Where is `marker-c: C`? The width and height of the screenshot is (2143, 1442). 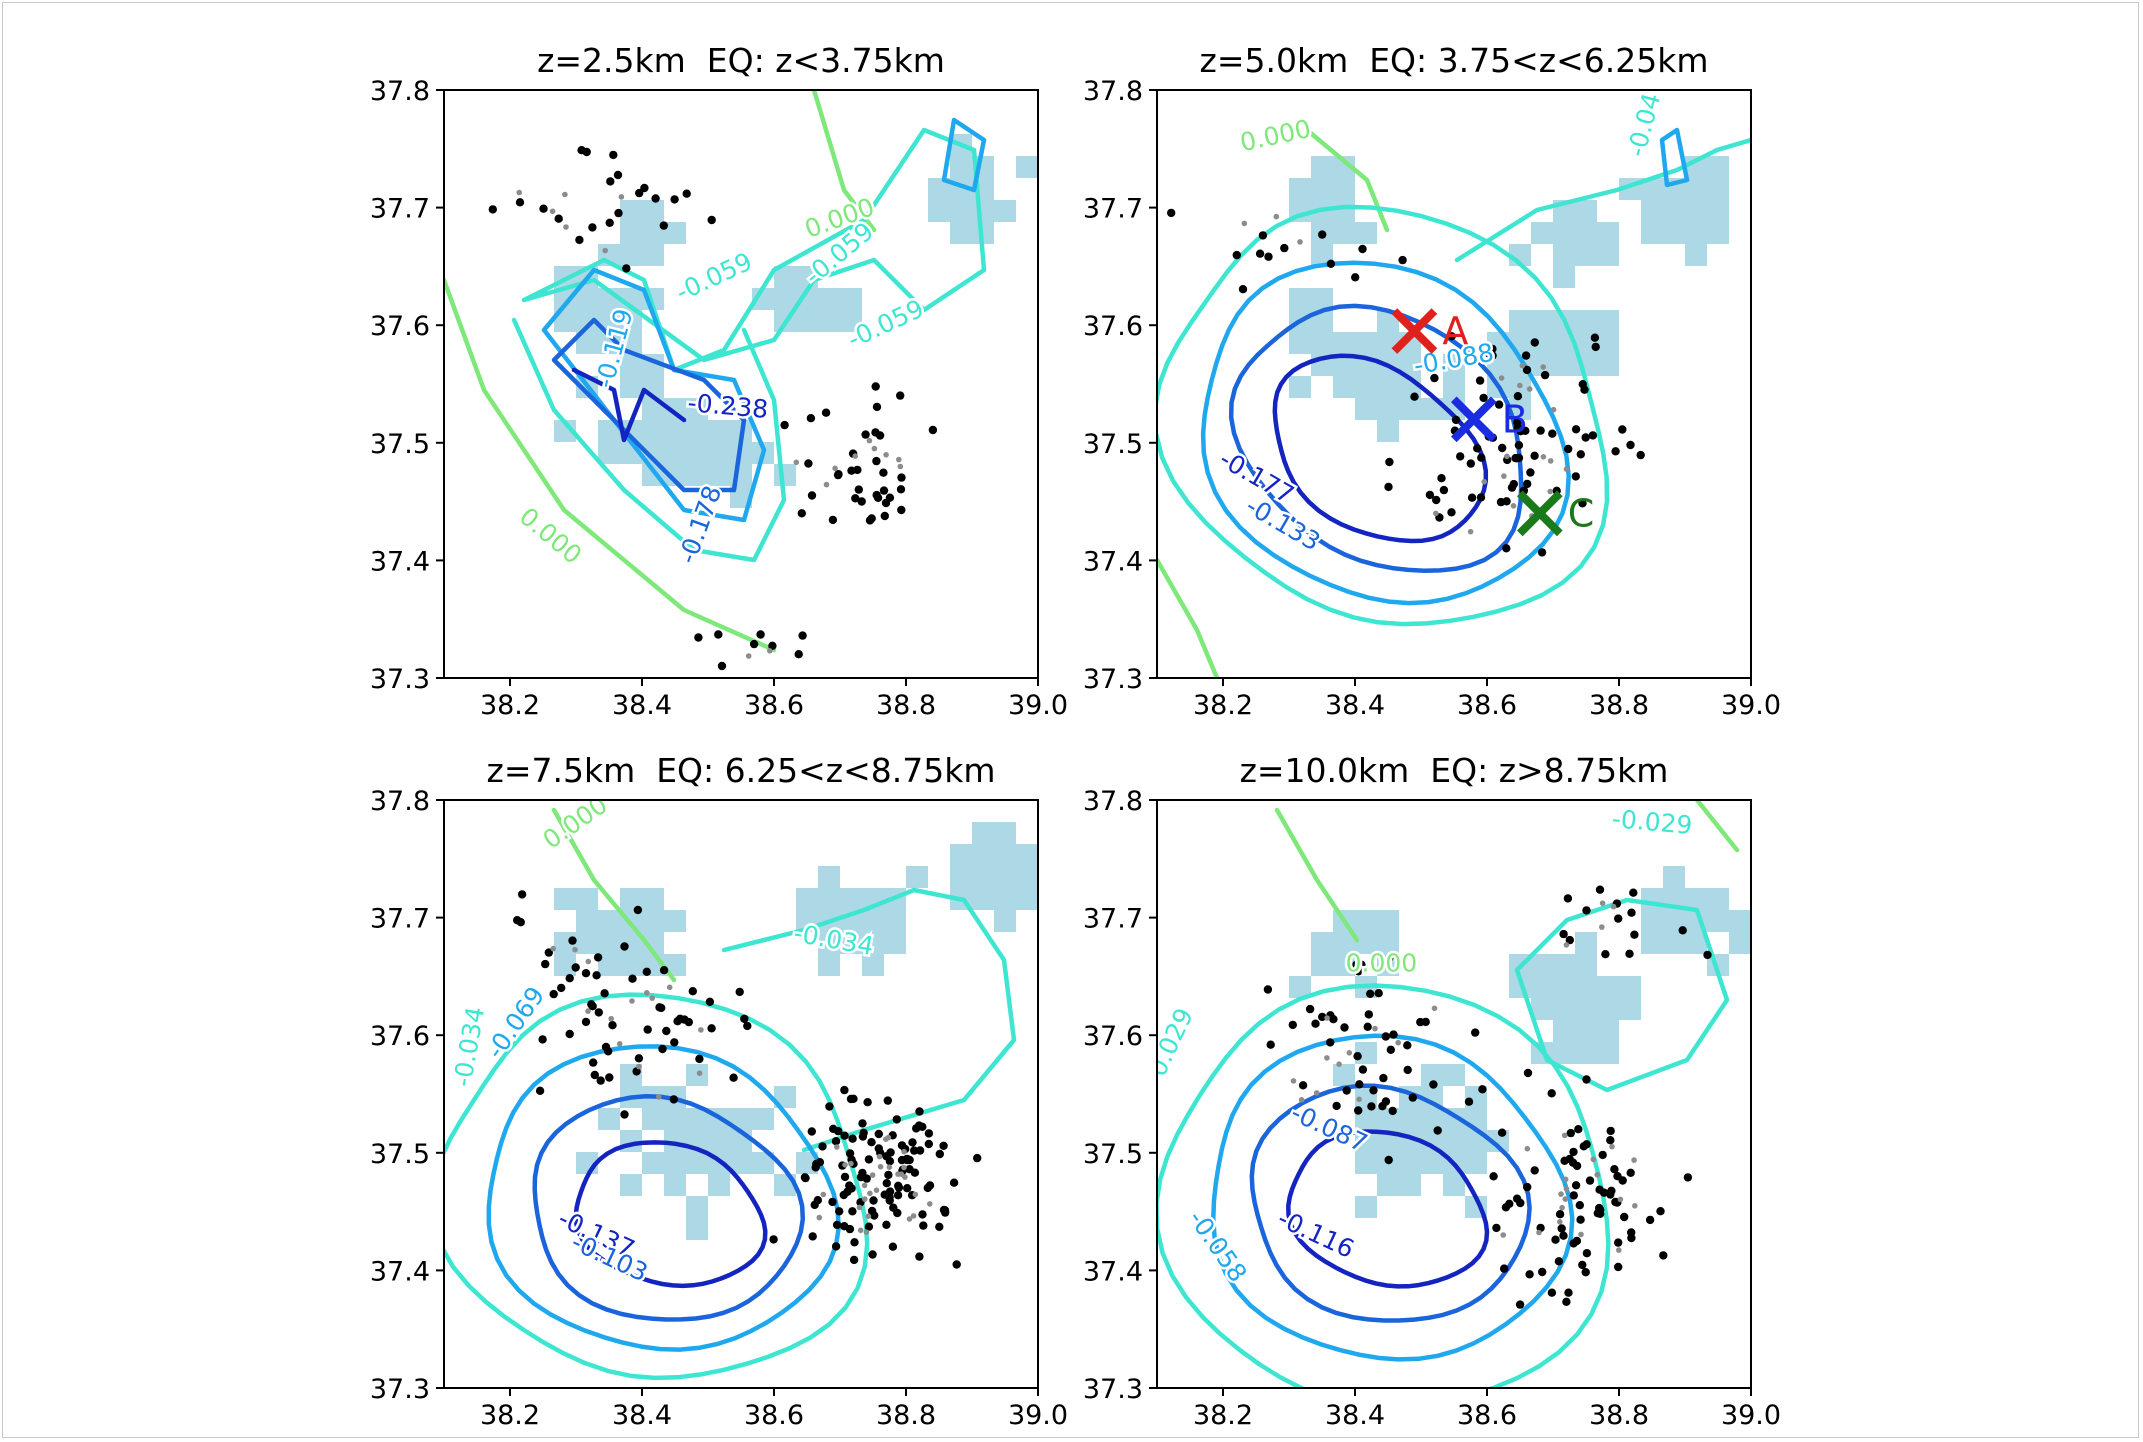
marker-c: C is located at coordinates (1555, 513).